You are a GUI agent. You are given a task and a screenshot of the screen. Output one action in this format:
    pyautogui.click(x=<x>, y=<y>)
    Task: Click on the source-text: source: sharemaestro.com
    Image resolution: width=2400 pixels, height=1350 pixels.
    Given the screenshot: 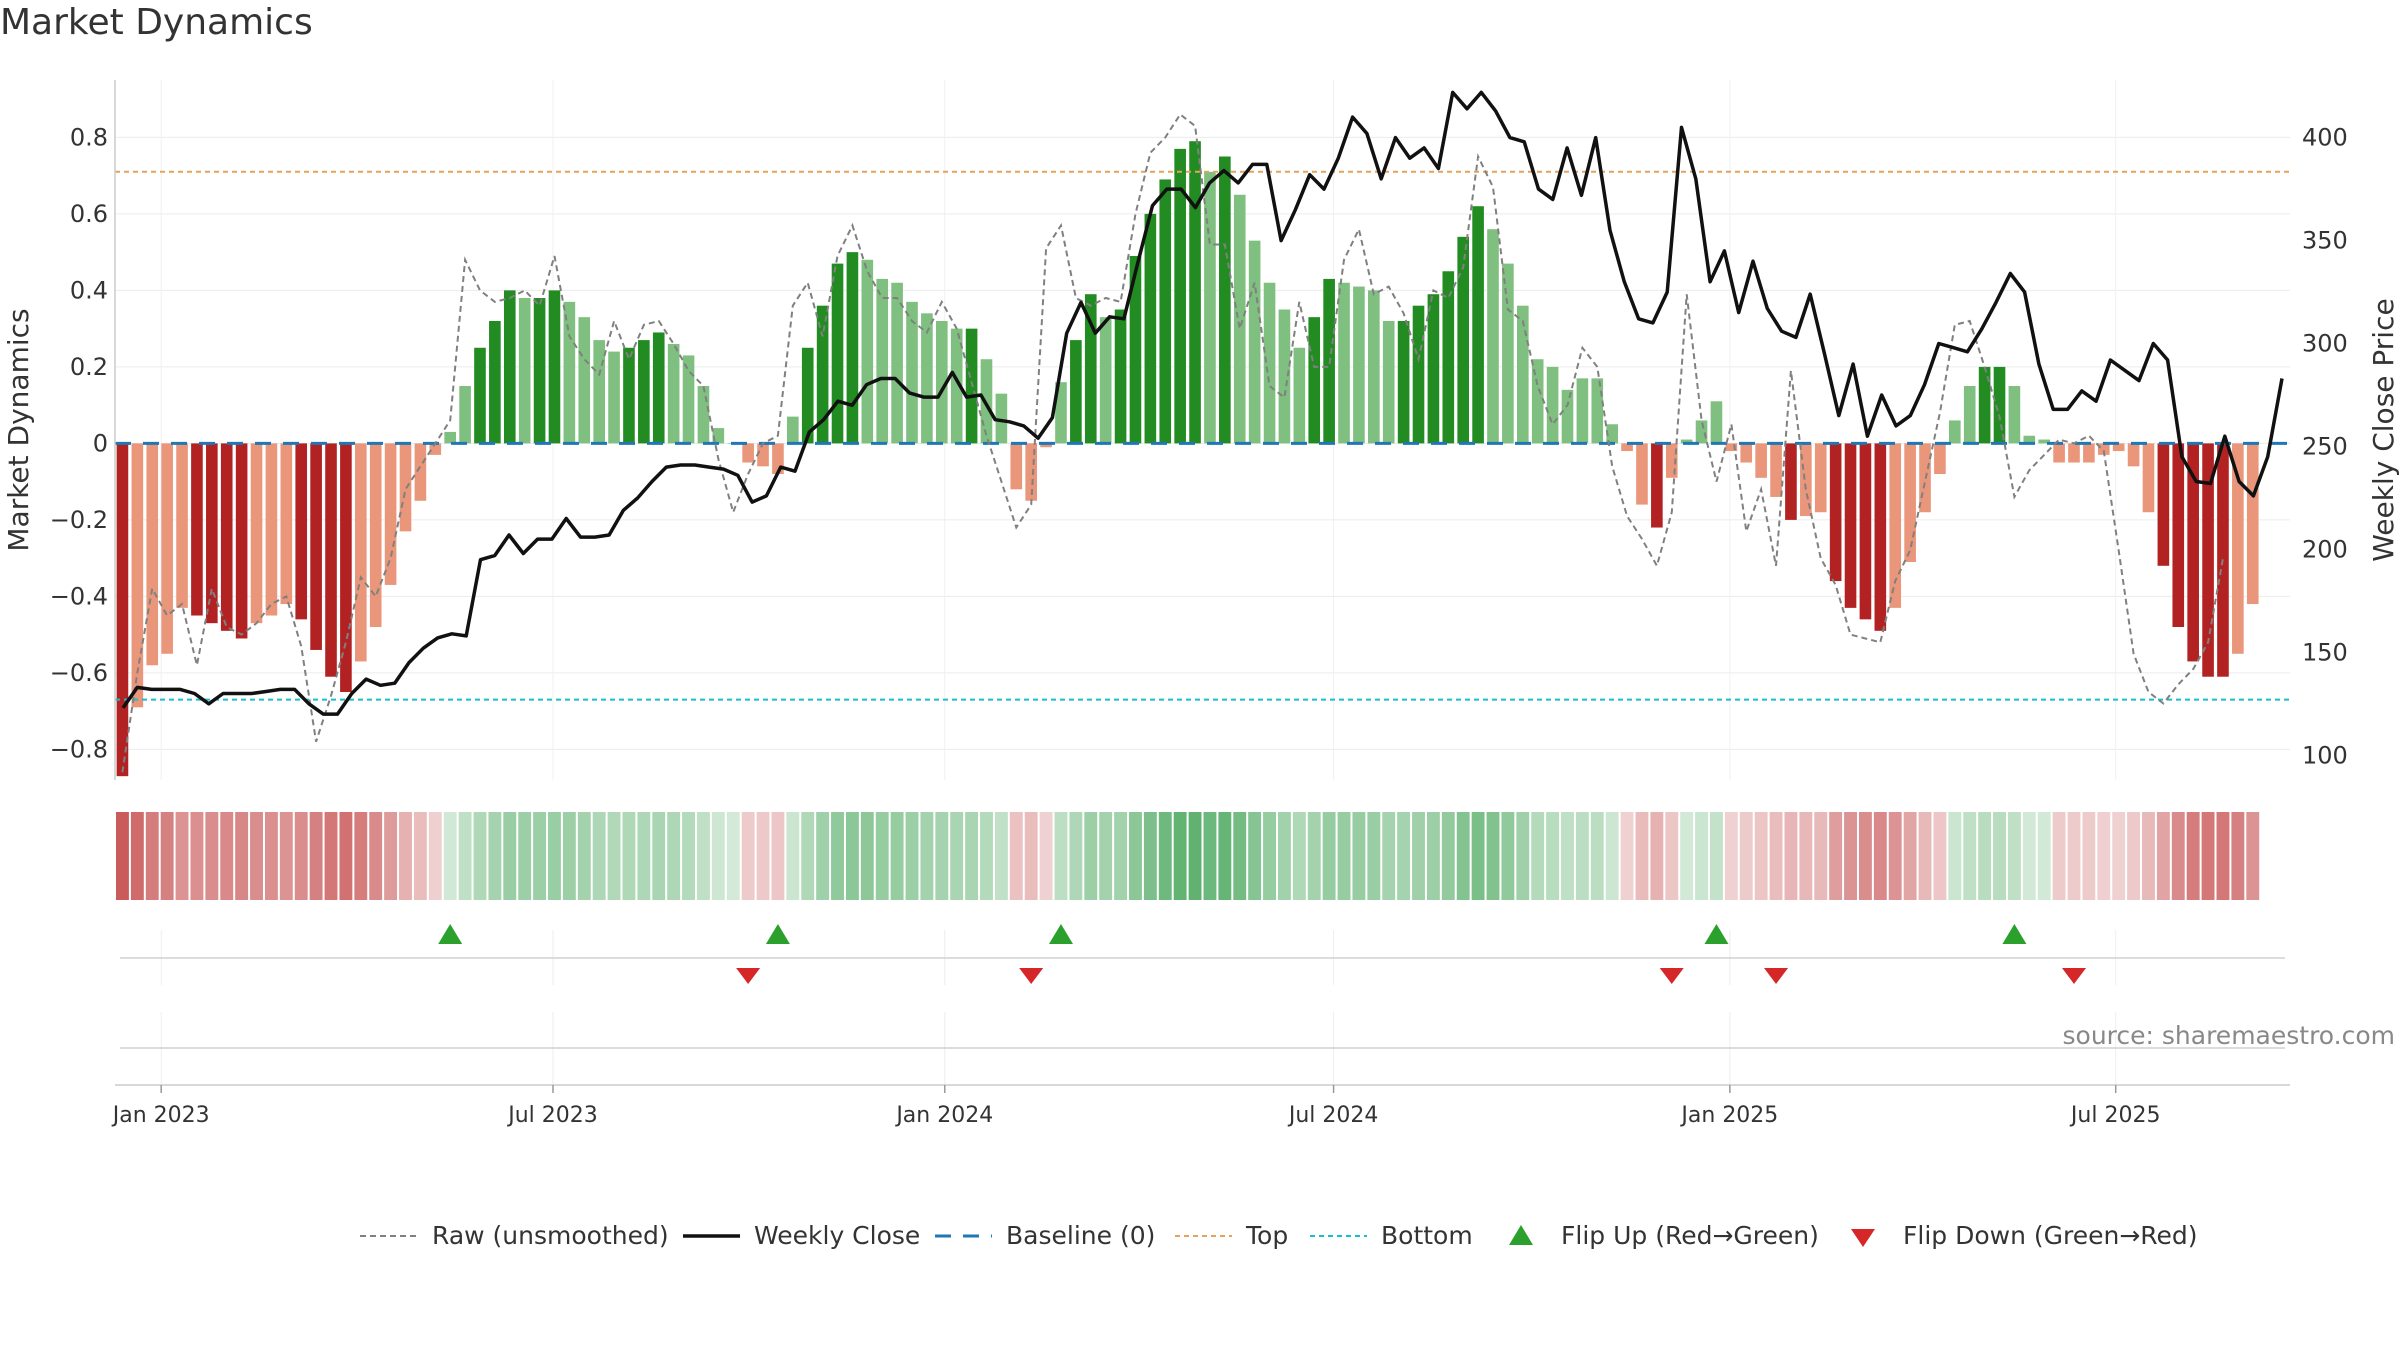 What is the action you would take?
    pyautogui.click(x=2229, y=1035)
    